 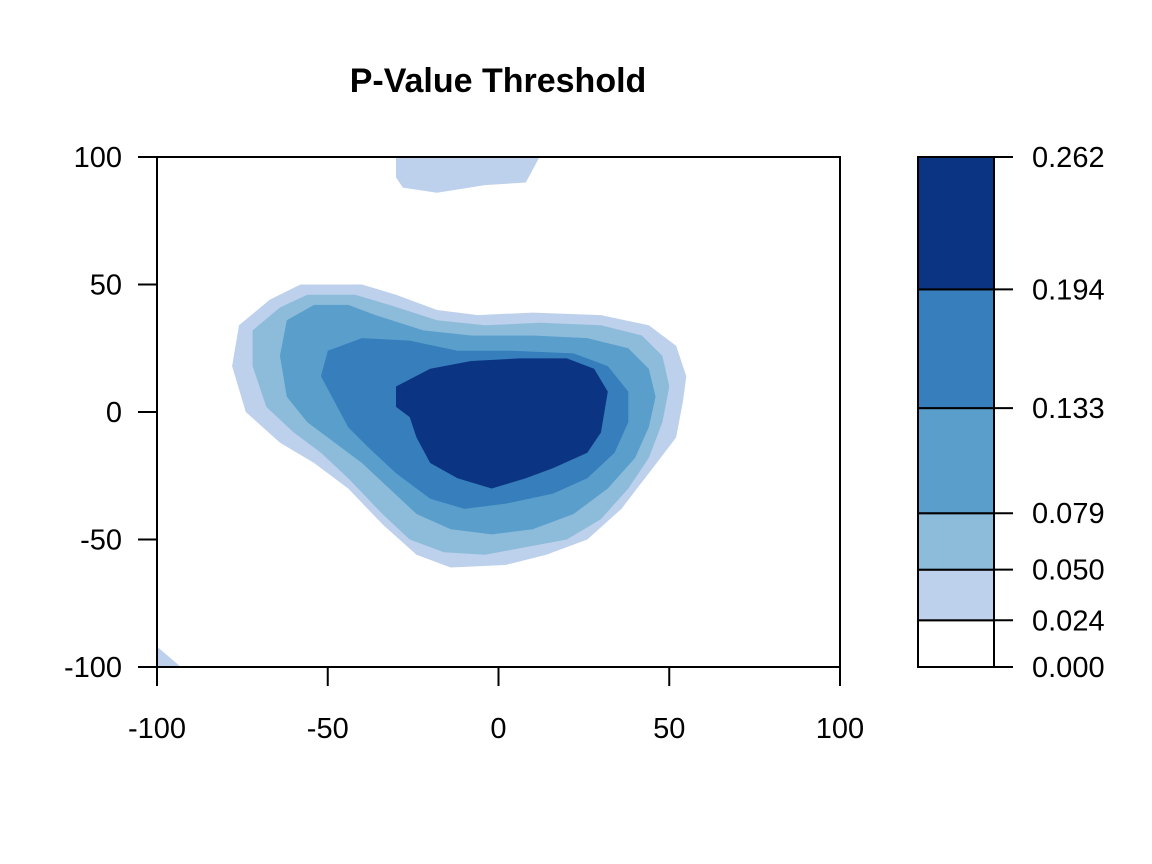 What do you see at coordinates (498, 729) in the screenshot?
I see `x-tick-label: 0` at bounding box center [498, 729].